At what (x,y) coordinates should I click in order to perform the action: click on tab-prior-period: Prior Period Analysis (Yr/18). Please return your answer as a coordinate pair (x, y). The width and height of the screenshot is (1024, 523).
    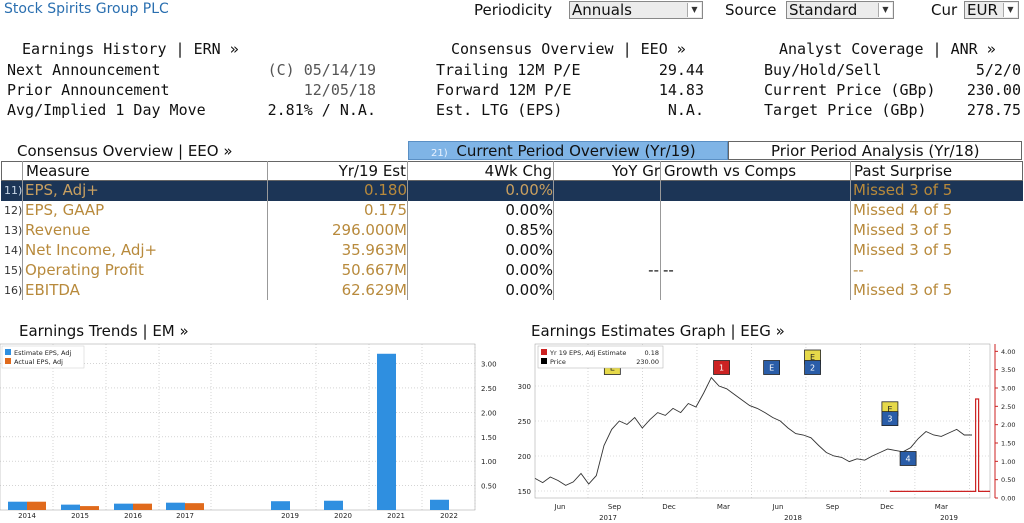
    Looking at the image, I should click on (875, 150).